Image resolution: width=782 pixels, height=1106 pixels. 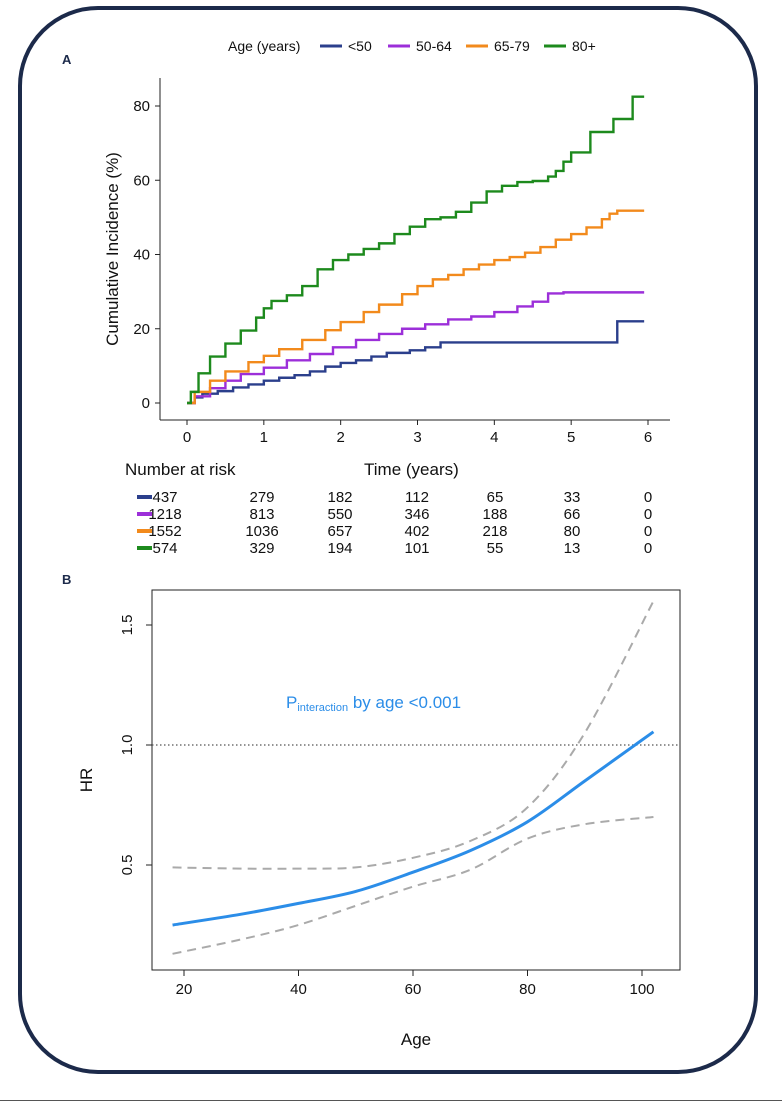 What do you see at coordinates (146, 403) in the screenshot?
I see `y-tick-label-a: 0` at bounding box center [146, 403].